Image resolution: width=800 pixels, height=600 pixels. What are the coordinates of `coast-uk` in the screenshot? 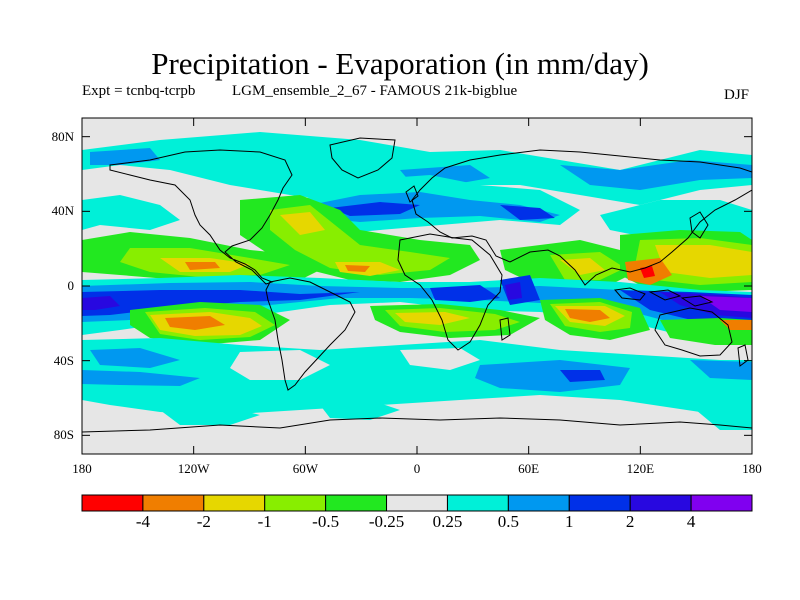 It's located at (412, 194).